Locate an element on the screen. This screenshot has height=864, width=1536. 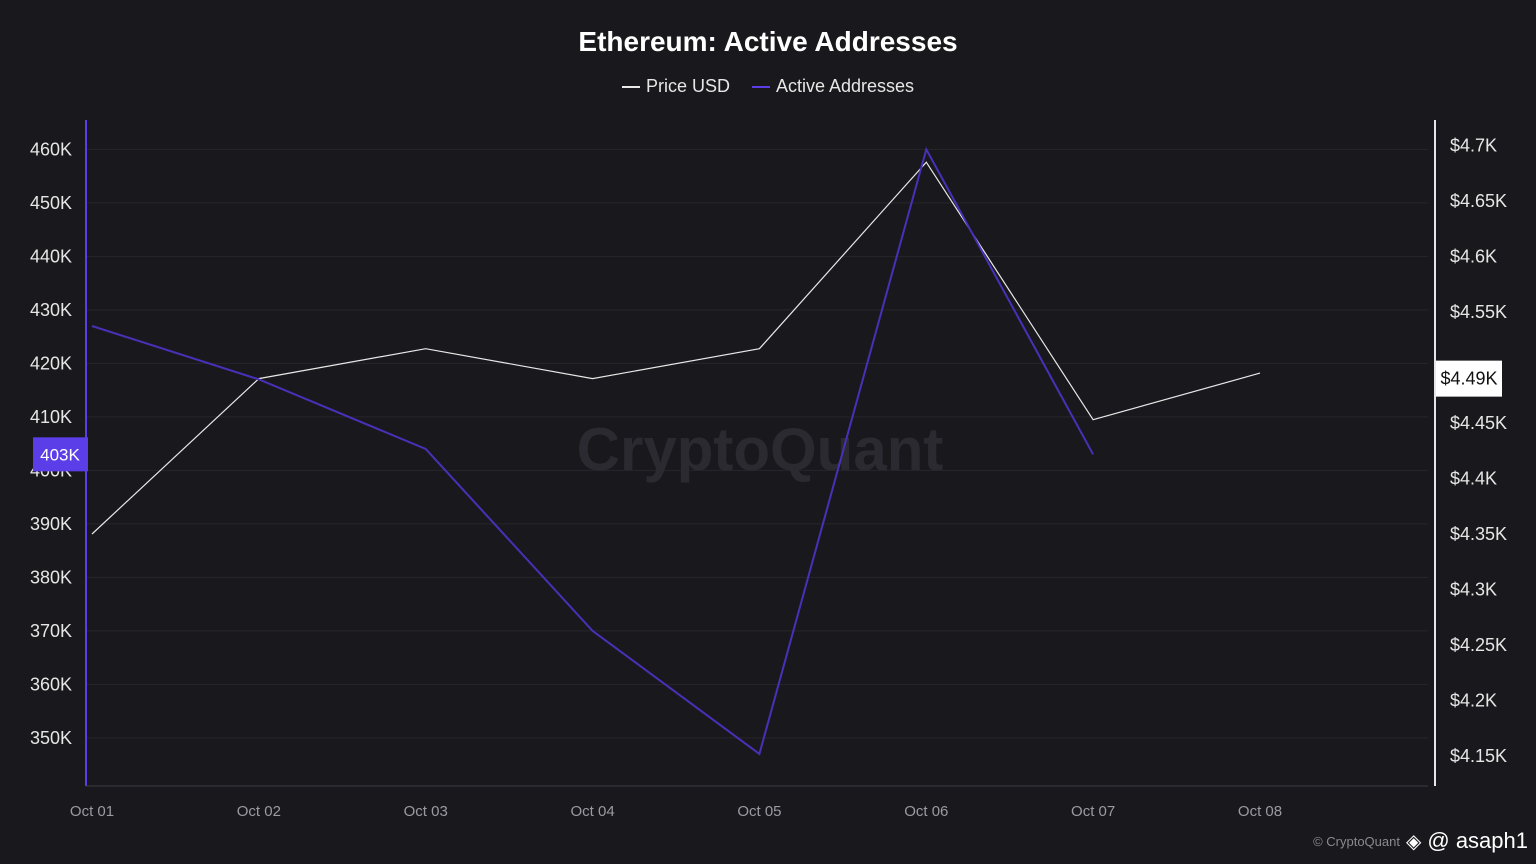
legend-swatch-price is located at coordinates (630, 86).